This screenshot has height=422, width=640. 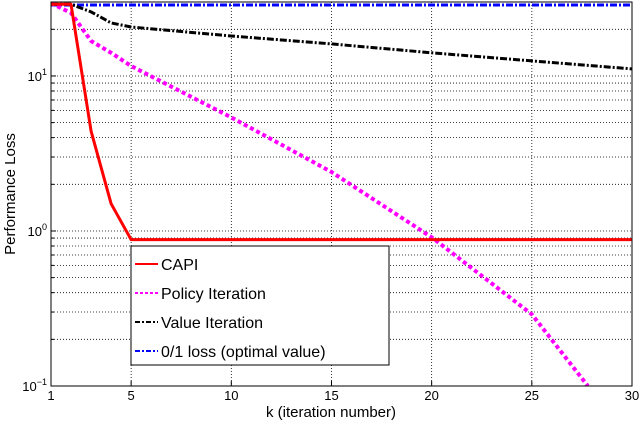 What do you see at coordinates (213, 294) in the screenshot?
I see `legend-label: Policy Iteration` at bounding box center [213, 294].